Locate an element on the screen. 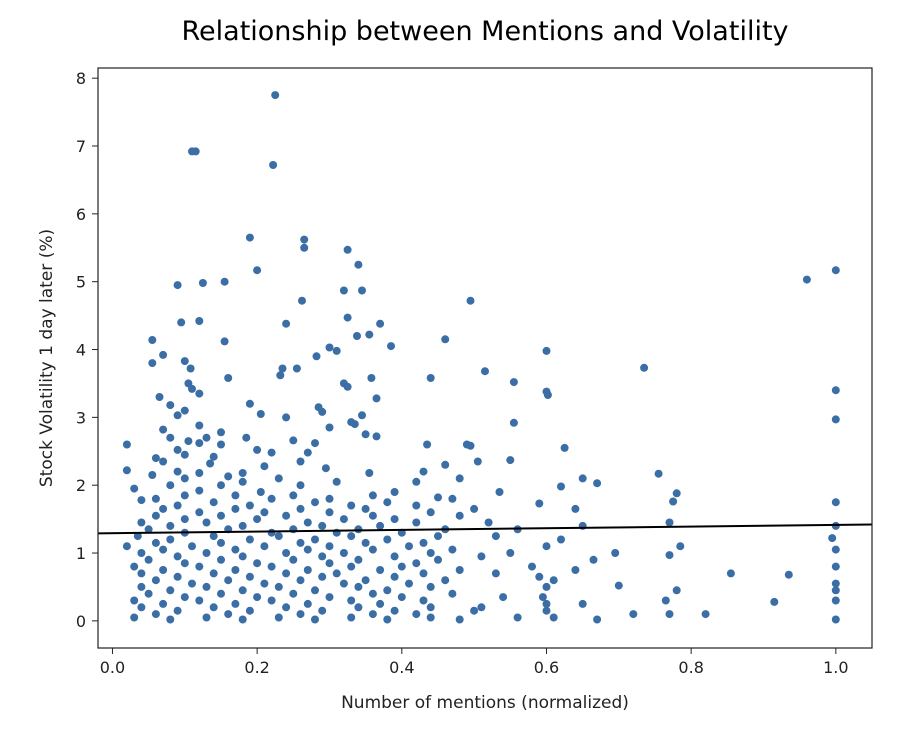 This screenshot has width=914, height=736. x-tick-label: 0.8 is located at coordinates (690, 667).